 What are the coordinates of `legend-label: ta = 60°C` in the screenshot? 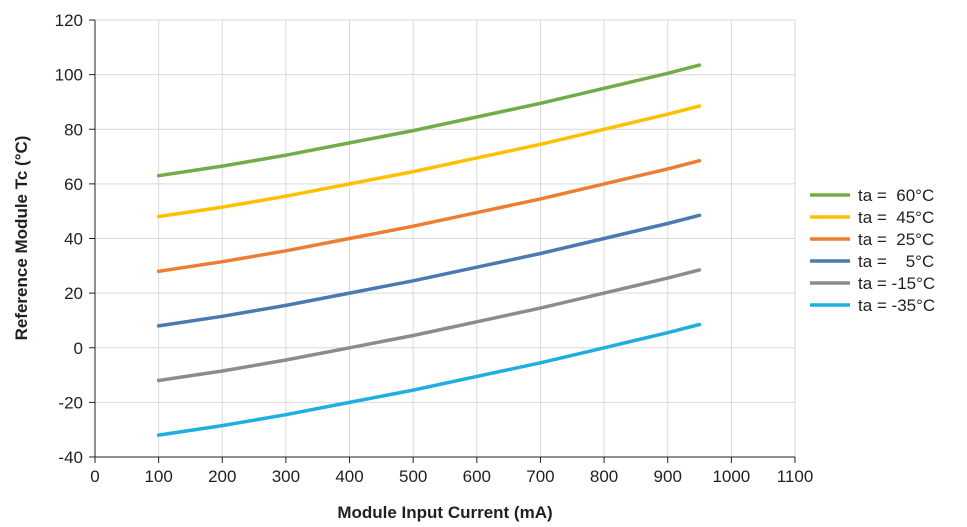 It's located at (896, 195).